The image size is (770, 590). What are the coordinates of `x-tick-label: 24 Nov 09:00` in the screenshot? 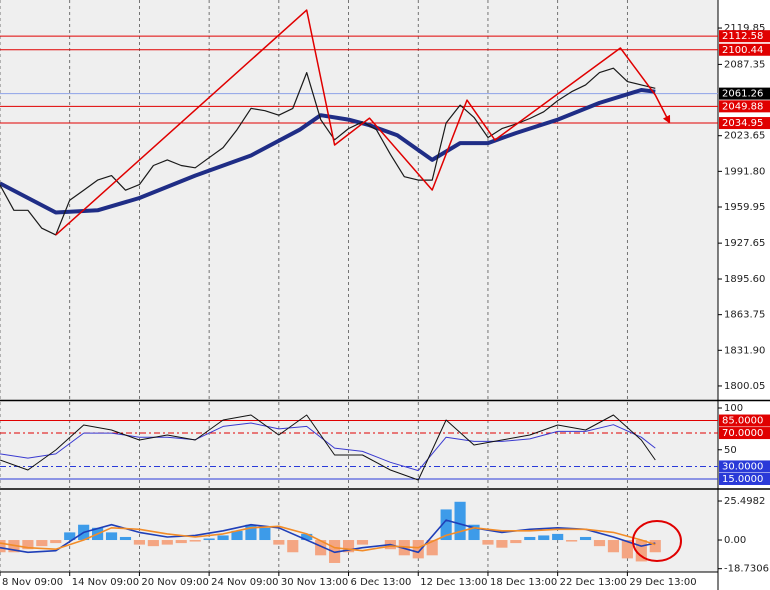 It's located at (244, 582).